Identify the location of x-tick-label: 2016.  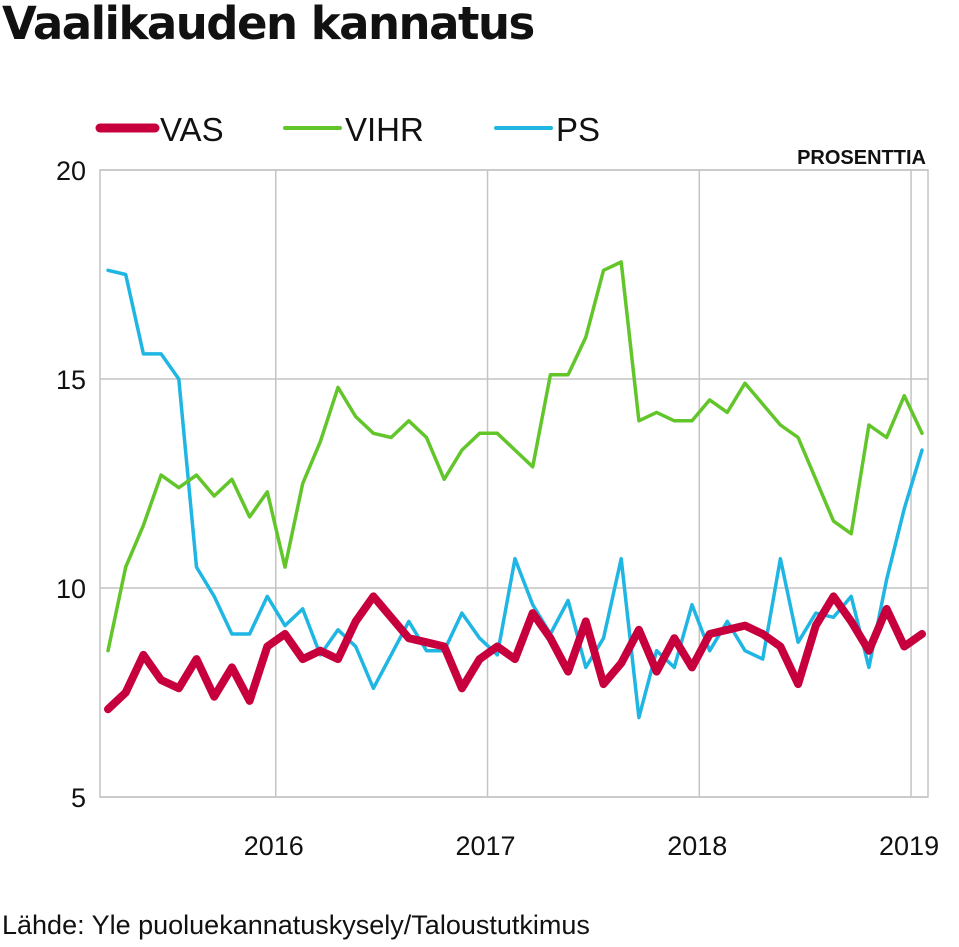
(274, 846).